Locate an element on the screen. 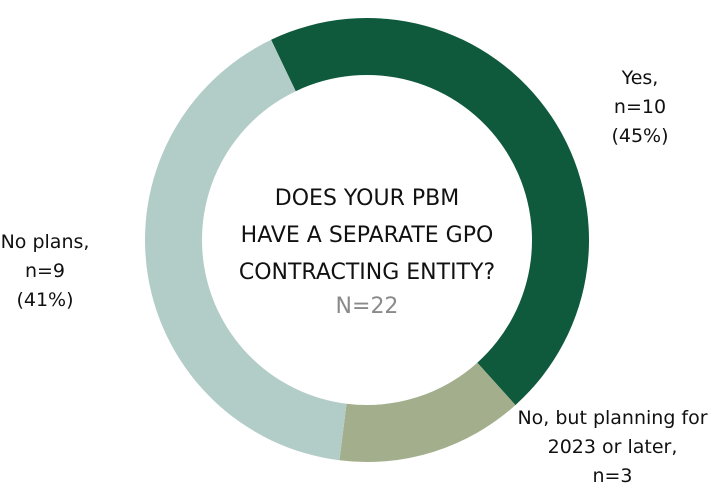 The height and width of the screenshot is (498, 723). slice is located at coordinates (427, 412).